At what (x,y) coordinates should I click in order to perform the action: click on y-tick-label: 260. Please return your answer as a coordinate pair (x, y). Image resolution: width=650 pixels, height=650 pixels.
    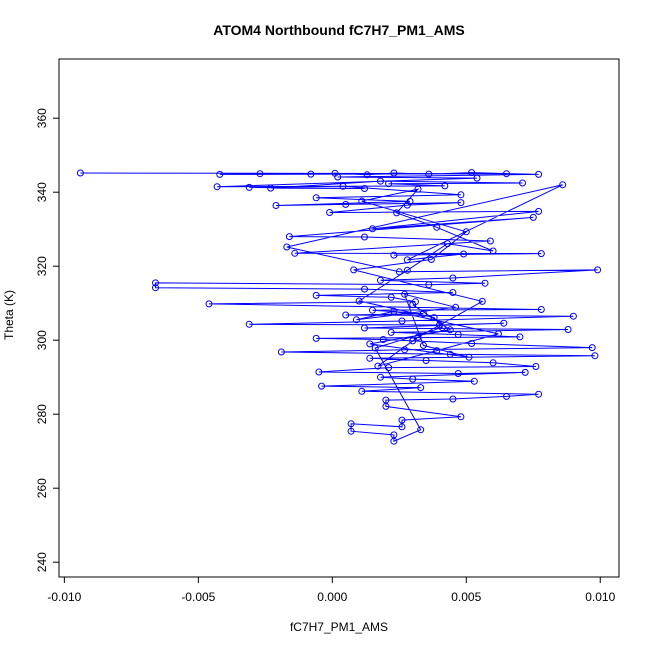
    Looking at the image, I should click on (42, 488).